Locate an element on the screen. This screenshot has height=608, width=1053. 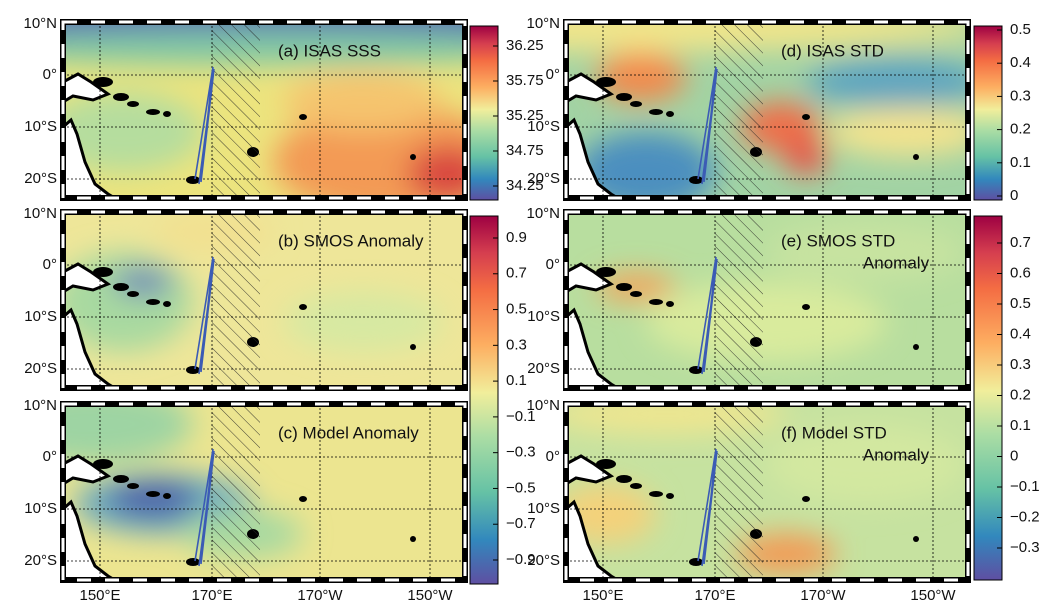
colorbar-label: −0.5 is located at coordinates (521, 487).